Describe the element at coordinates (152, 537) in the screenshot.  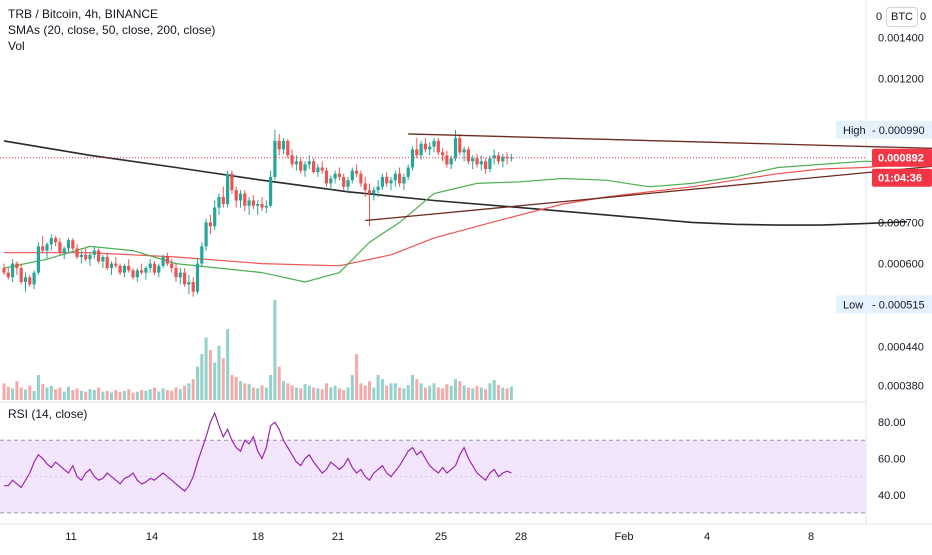
I see `time-tick-label: 14` at that location.